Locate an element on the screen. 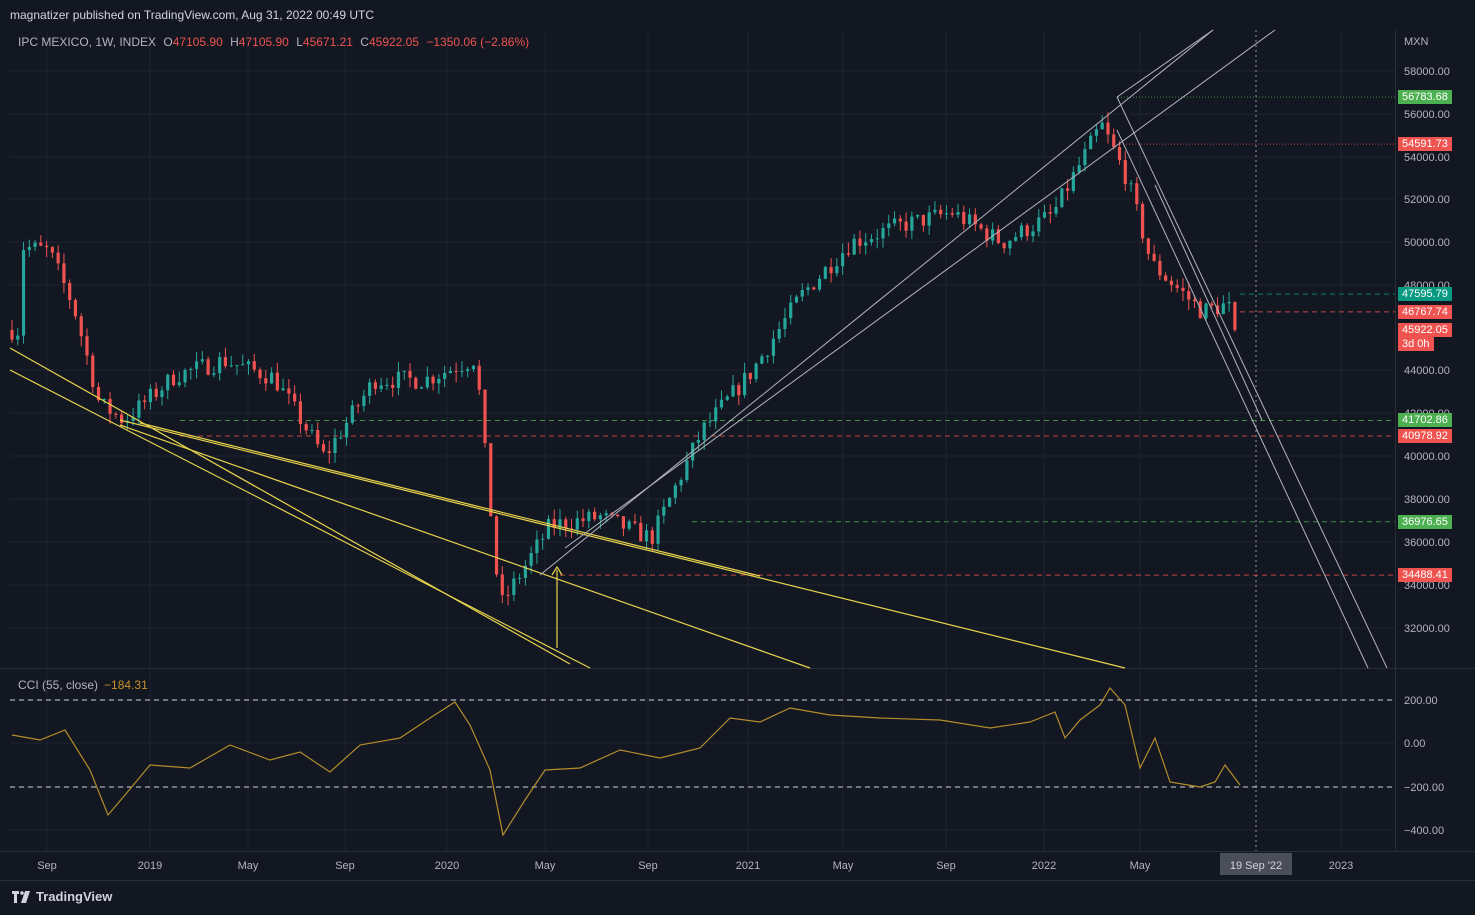 The width and height of the screenshot is (1475, 915). tradingview-brand: TradingView is located at coordinates (74, 896).